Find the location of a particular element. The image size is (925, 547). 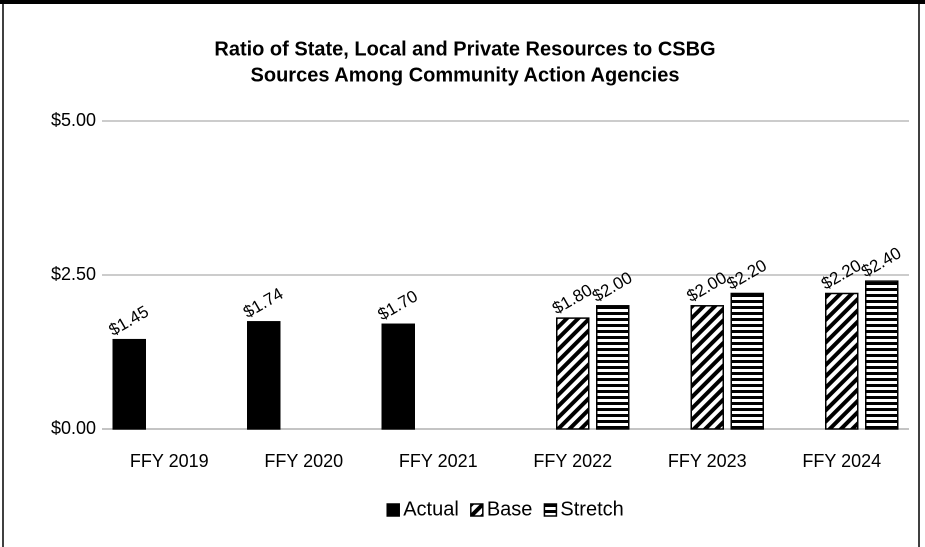

y-tick-label: $5.00 is located at coordinates (73, 120).